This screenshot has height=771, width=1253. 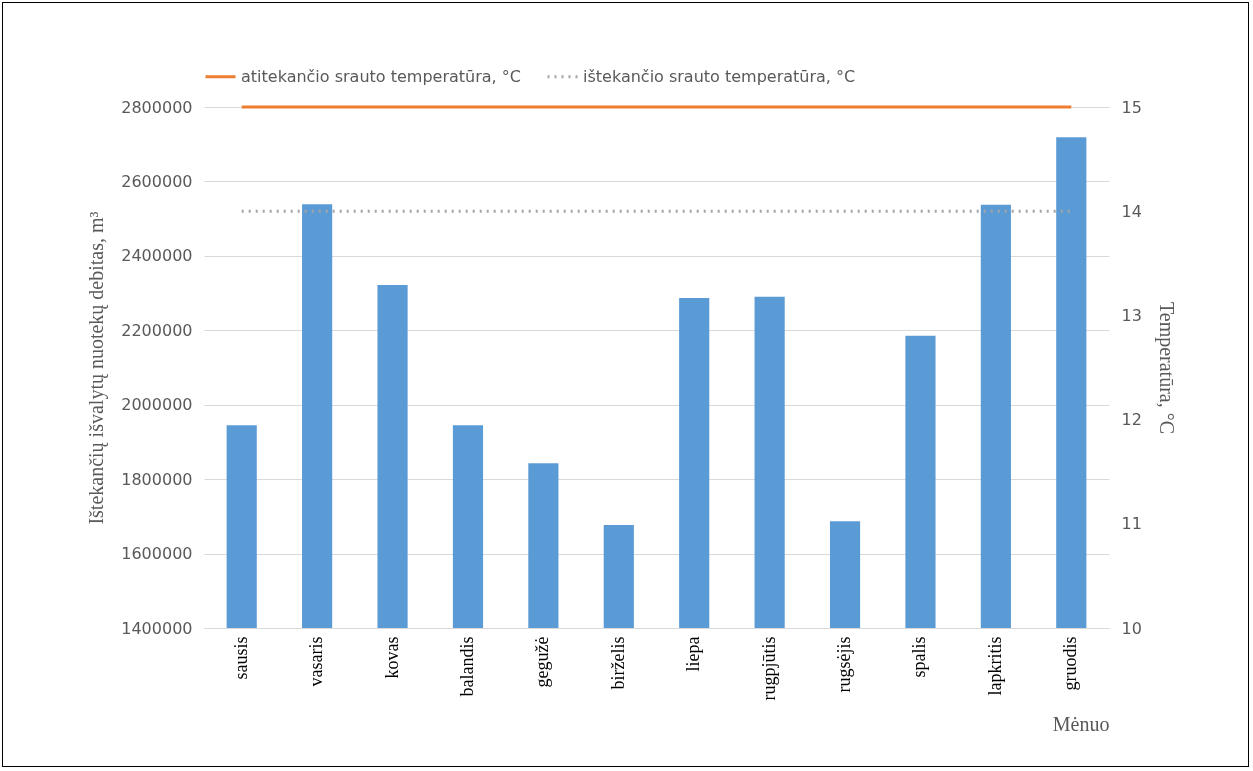 What do you see at coordinates (157, 479) in the screenshot?
I see `y-tick-label: 1800000` at bounding box center [157, 479].